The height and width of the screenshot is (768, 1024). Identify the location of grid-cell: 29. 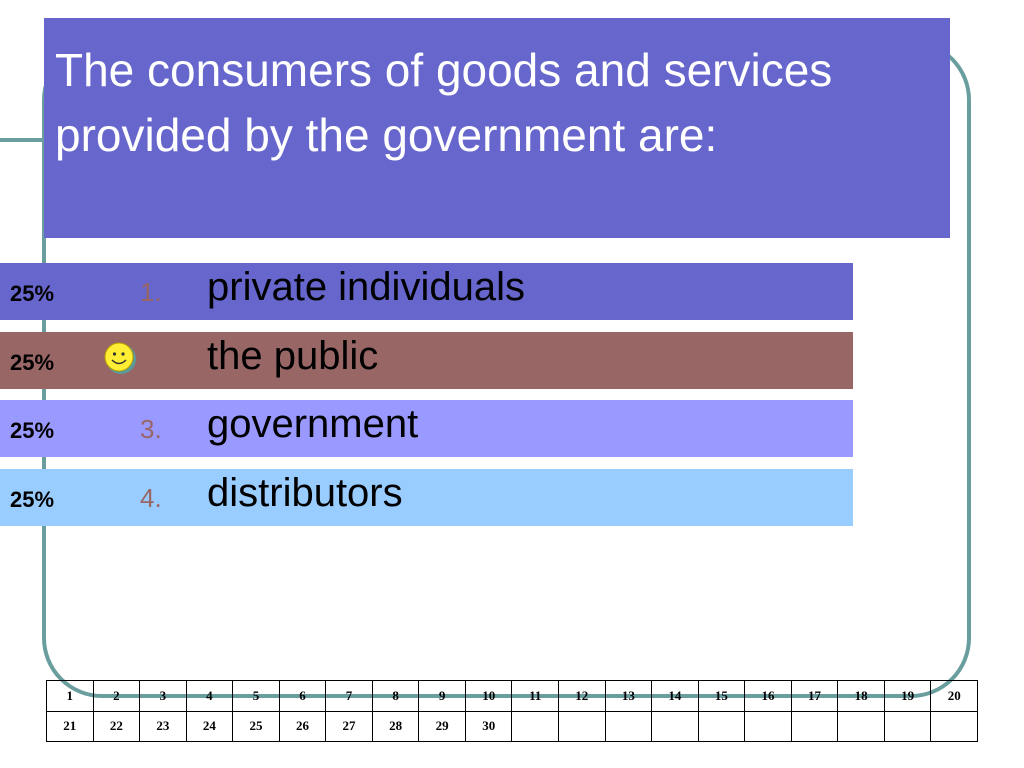
(442, 726).